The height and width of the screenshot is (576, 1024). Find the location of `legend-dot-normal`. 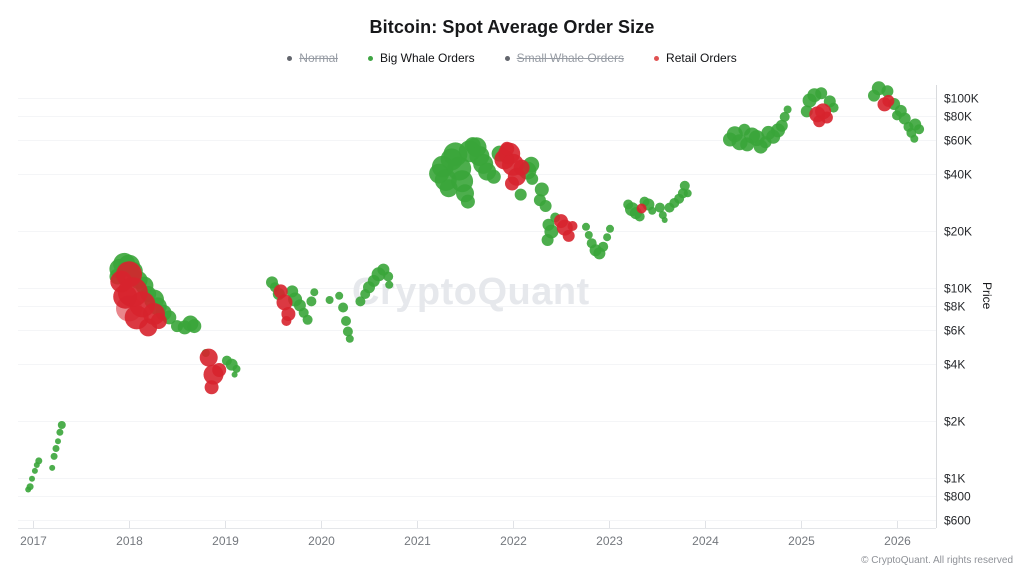

legend-dot-normal is located at coordinates (290, 58).